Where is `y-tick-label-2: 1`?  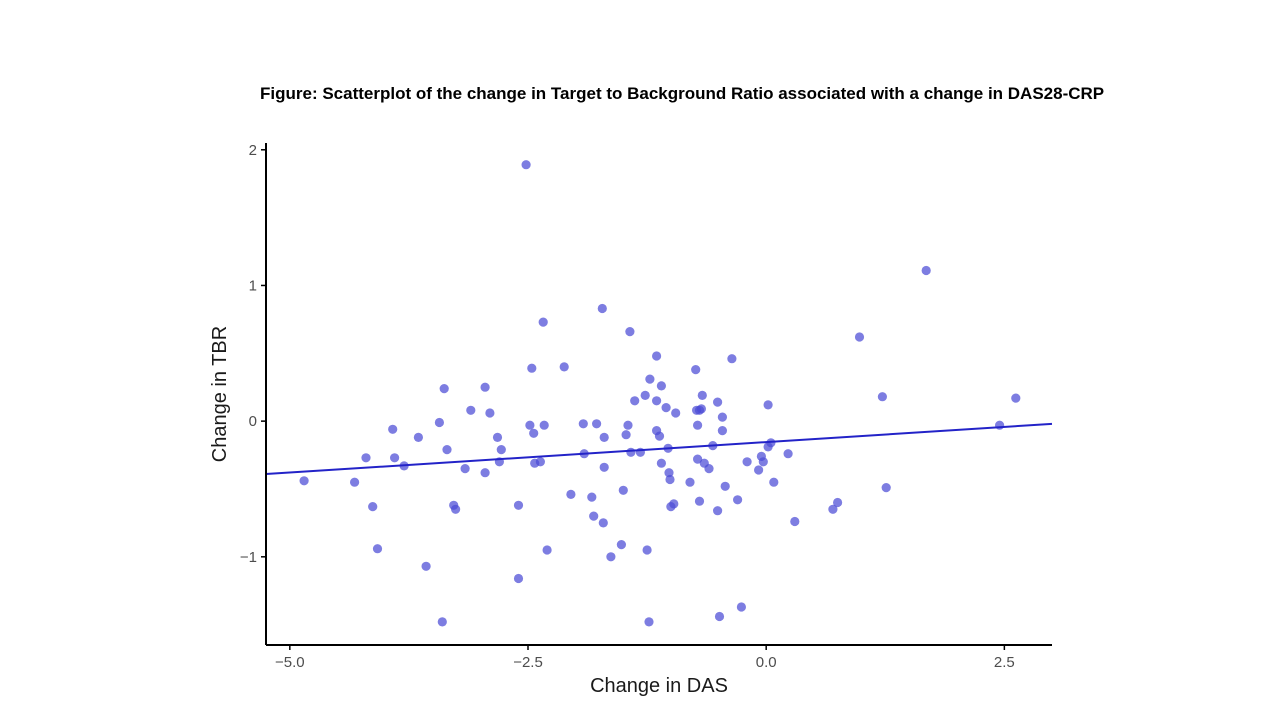
y-tick-label-2: 1 is located at coordinates (253, 285).